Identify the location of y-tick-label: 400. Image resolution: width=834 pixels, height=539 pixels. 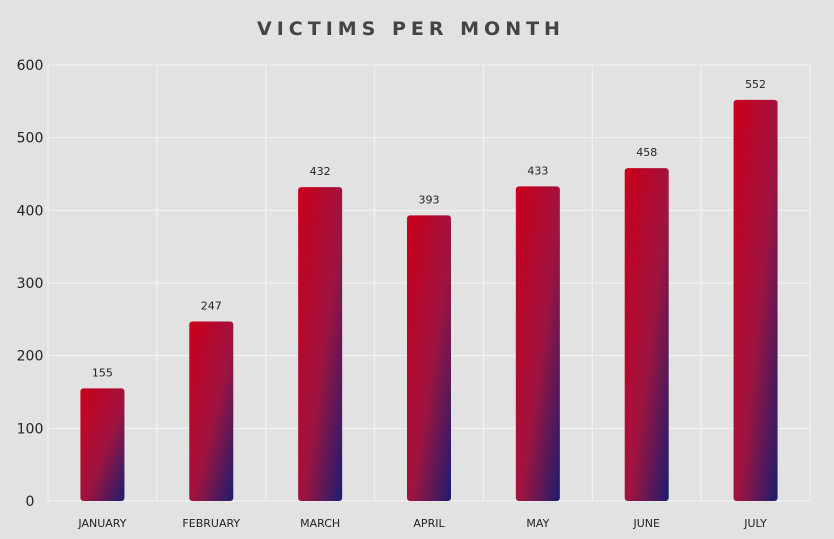
(30, 211).